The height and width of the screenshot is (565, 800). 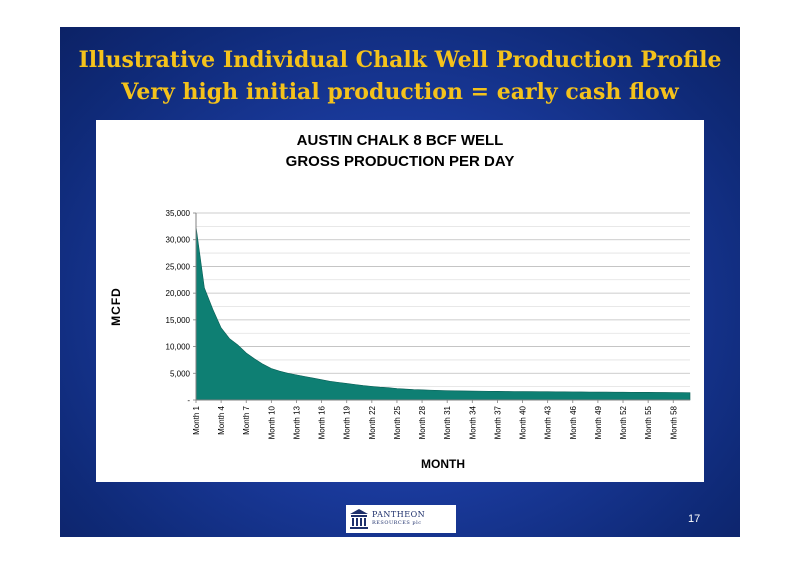 What do you see at coordinates (322, 422) in the screenshot?
I see `x-tick-label: Month 16` at bounding box center [322, 422].